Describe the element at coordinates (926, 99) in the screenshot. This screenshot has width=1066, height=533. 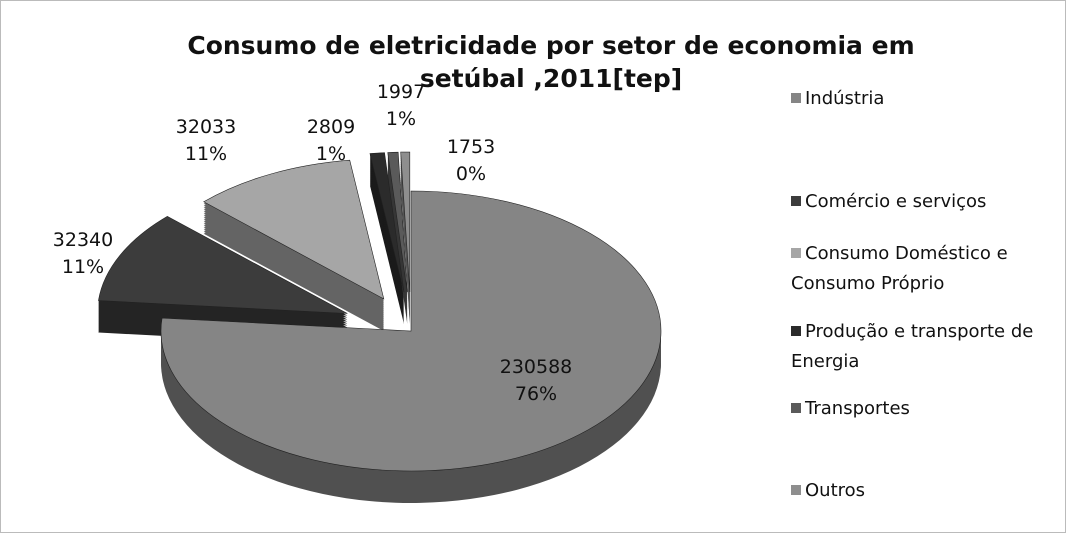
I see `legend-entry: Indústria` at that location.